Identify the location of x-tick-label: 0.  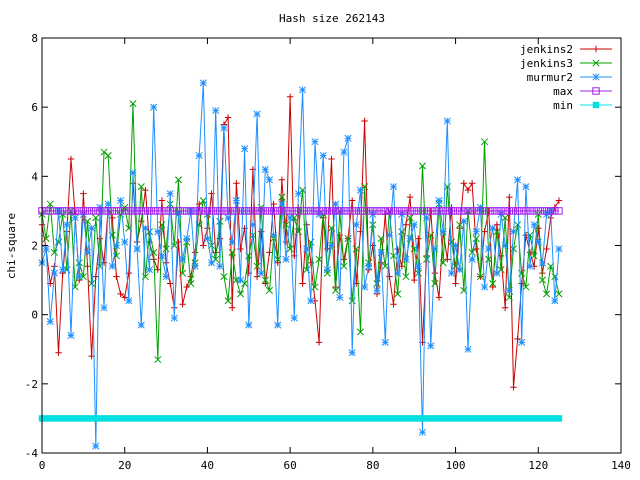
(42, 465).